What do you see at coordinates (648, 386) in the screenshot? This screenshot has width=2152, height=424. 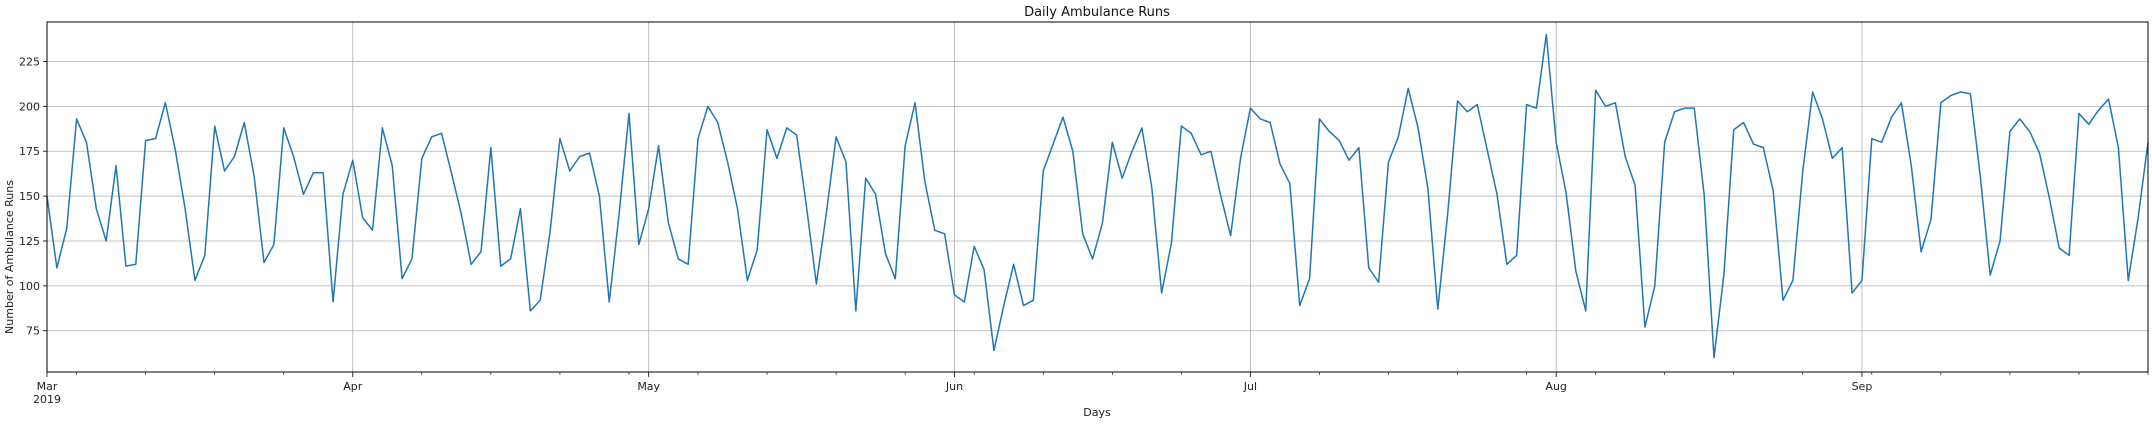 I see `x-tick-label: May` at bounding box center [648, 386].